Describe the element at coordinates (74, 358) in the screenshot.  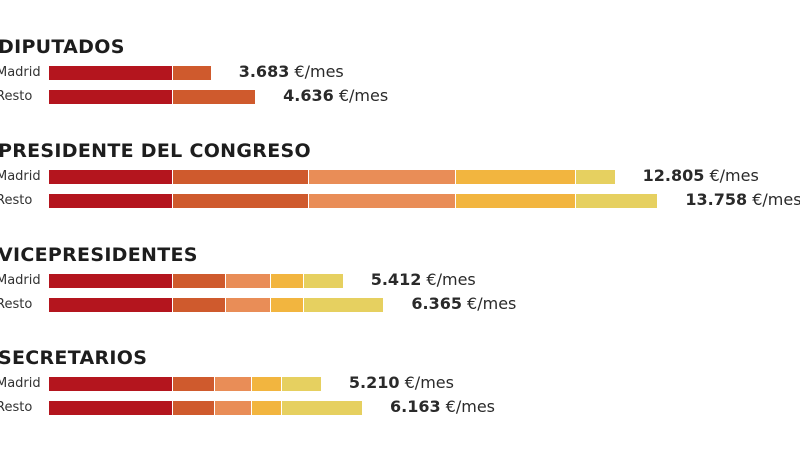
I see `group-title: SECRETARIOS` at that location.